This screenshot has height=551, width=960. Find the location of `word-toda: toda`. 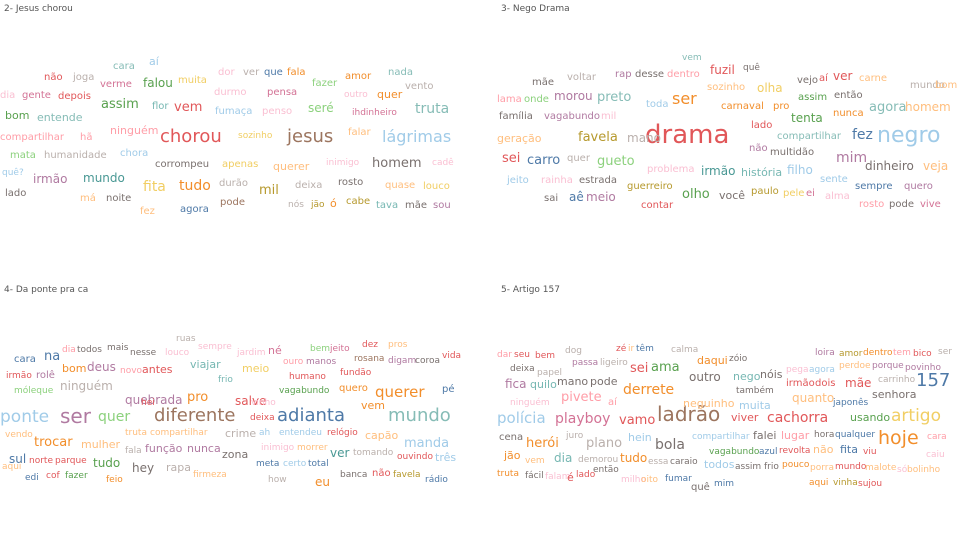

word-toda: toda is located at coordinates (657, 104).